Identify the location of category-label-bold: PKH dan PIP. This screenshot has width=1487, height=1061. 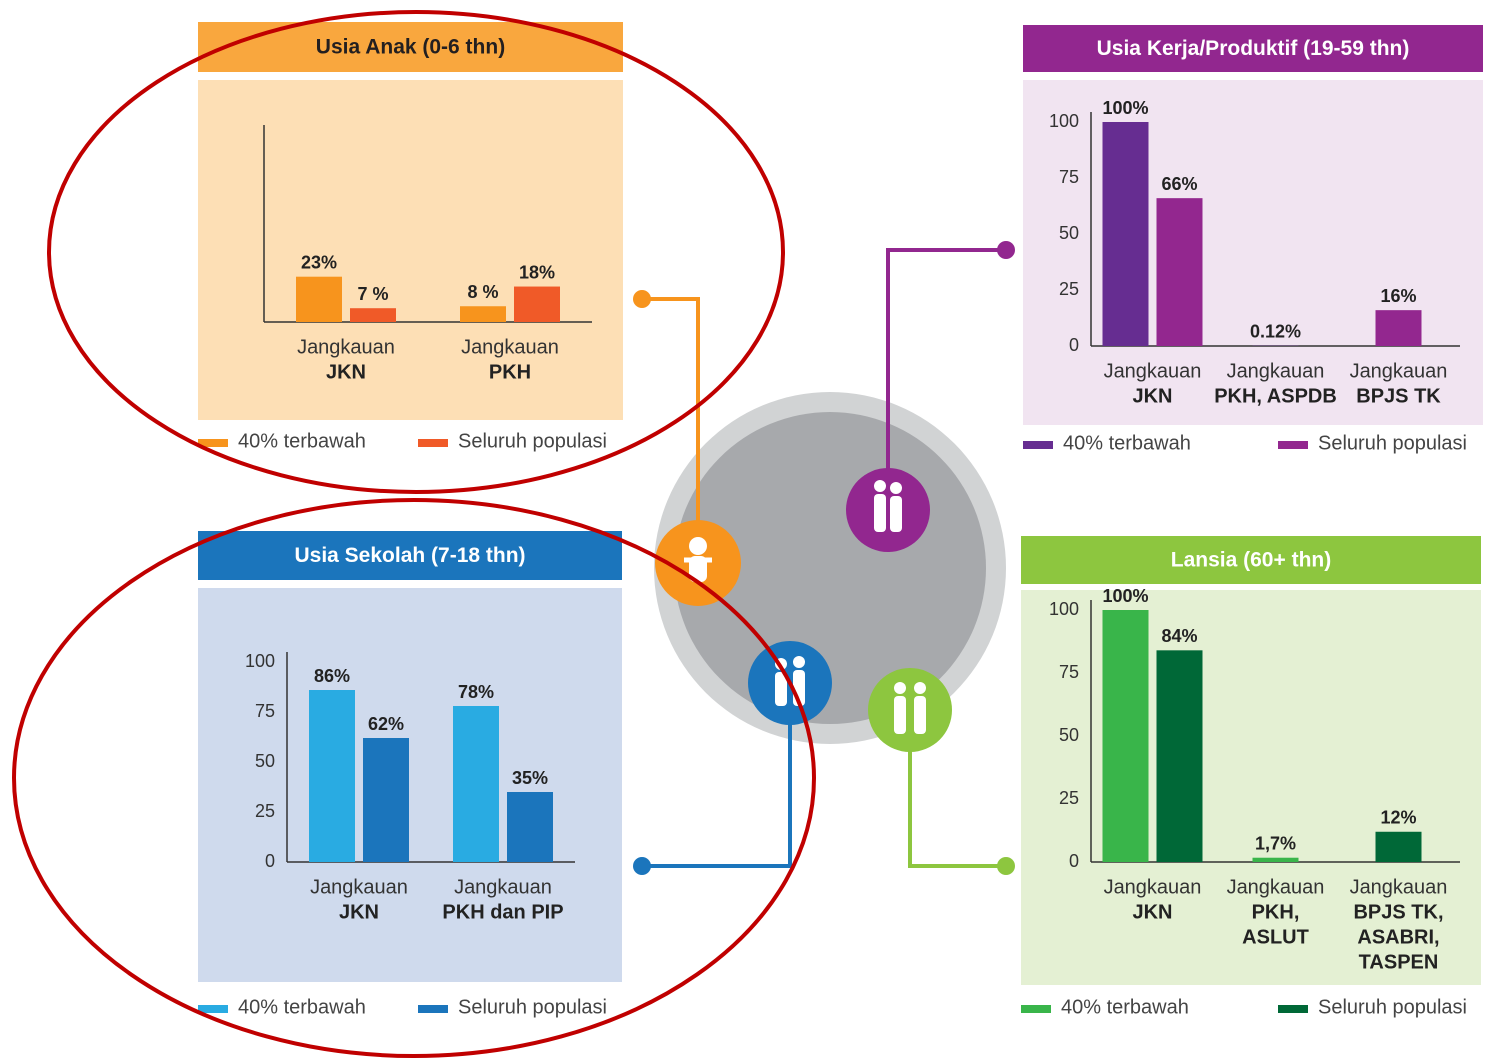
(502, 912).